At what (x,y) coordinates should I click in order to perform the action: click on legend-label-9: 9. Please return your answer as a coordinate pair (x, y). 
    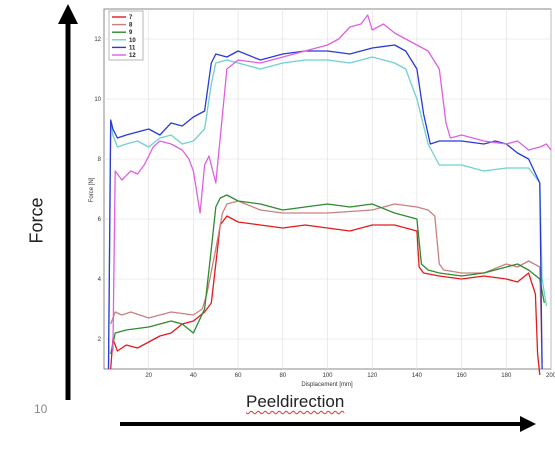
    Looking at the image, I should click on (131, 33).